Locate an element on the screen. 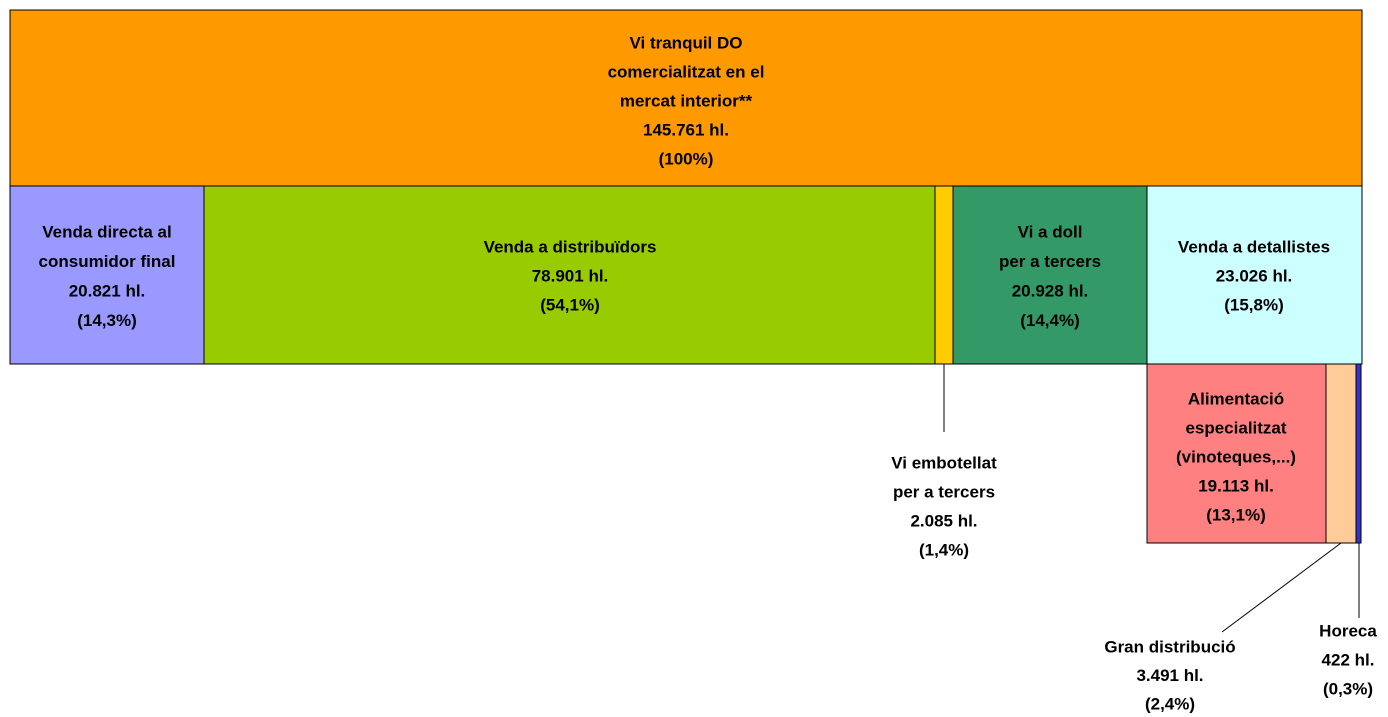  node-label: Vi tranquil DO is located at coordinates (685, 42).